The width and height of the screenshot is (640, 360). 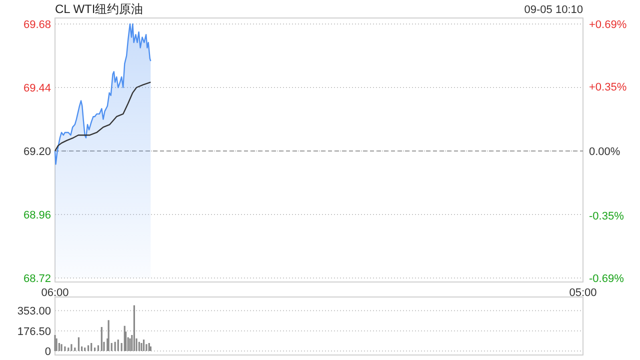 What do you see at coordinates (34, 332) in the screenshot?
I see `y-tick-label: 176.50` at bounding box center [34, 332].